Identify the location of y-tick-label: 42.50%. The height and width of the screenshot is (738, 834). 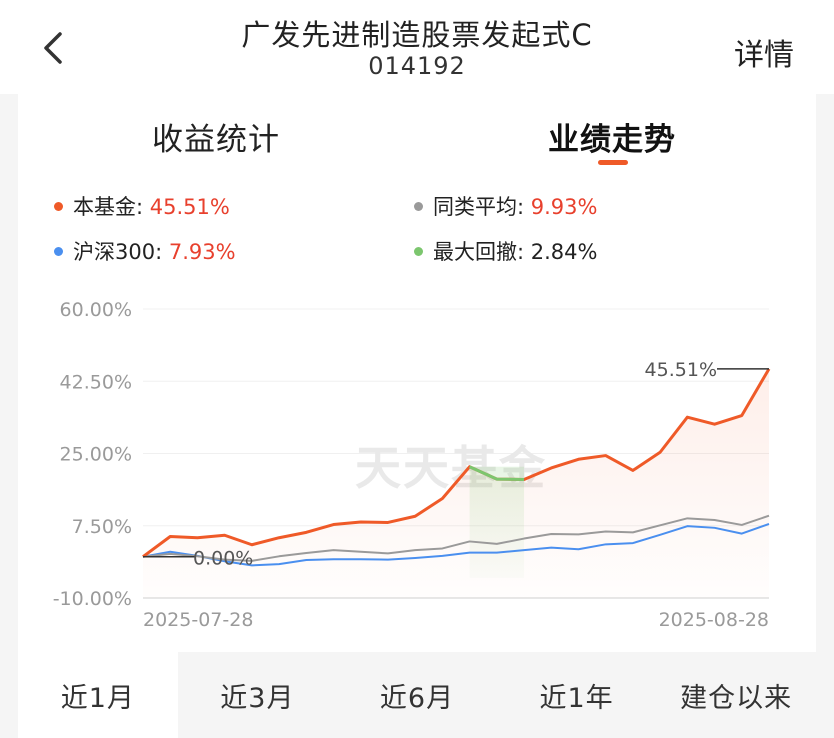
(96, 382).